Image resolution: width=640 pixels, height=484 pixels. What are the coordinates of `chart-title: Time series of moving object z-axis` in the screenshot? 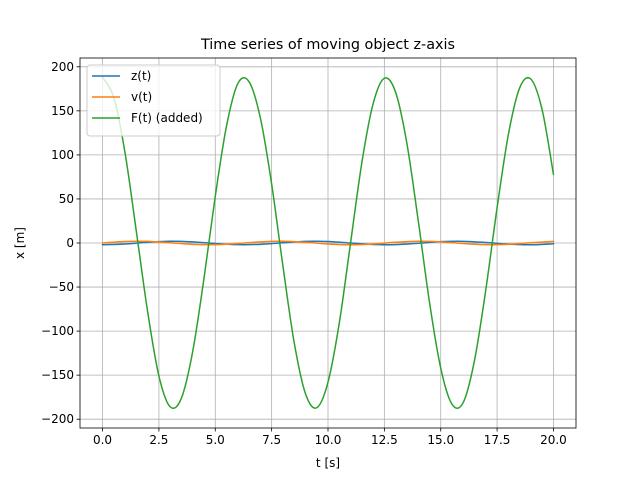 It's located at (327, 45).